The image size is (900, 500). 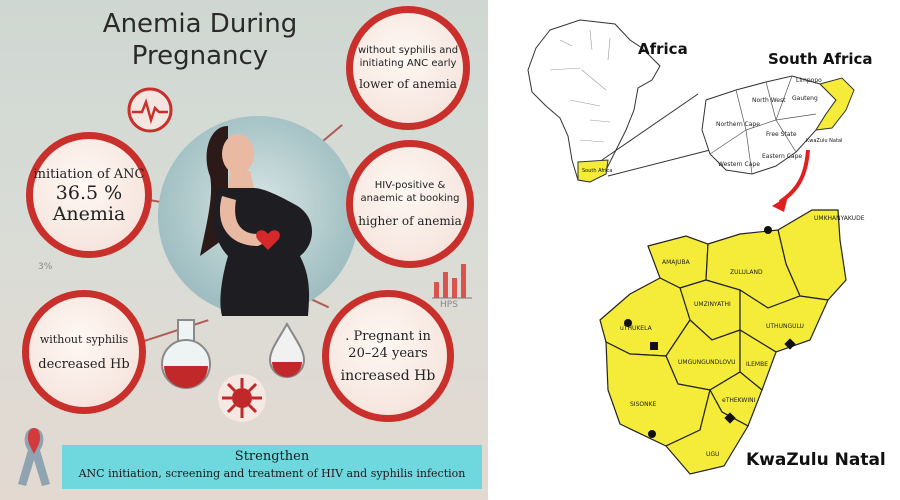 What do you see at coordinates (712, 304) in the screenshot?
I see `district-label: UMZINYATHI` at bounding box center [712, 304].